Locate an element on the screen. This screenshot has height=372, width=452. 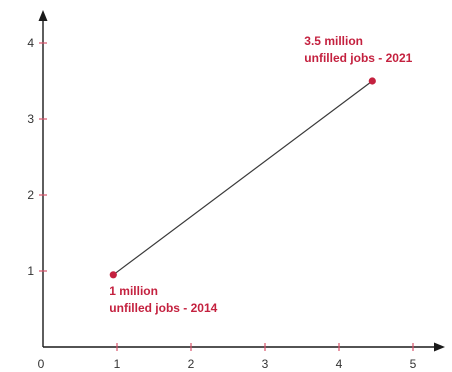
annotation-2021-line2: unfilled jobs - 2021 is located at coordinates (358, 58).